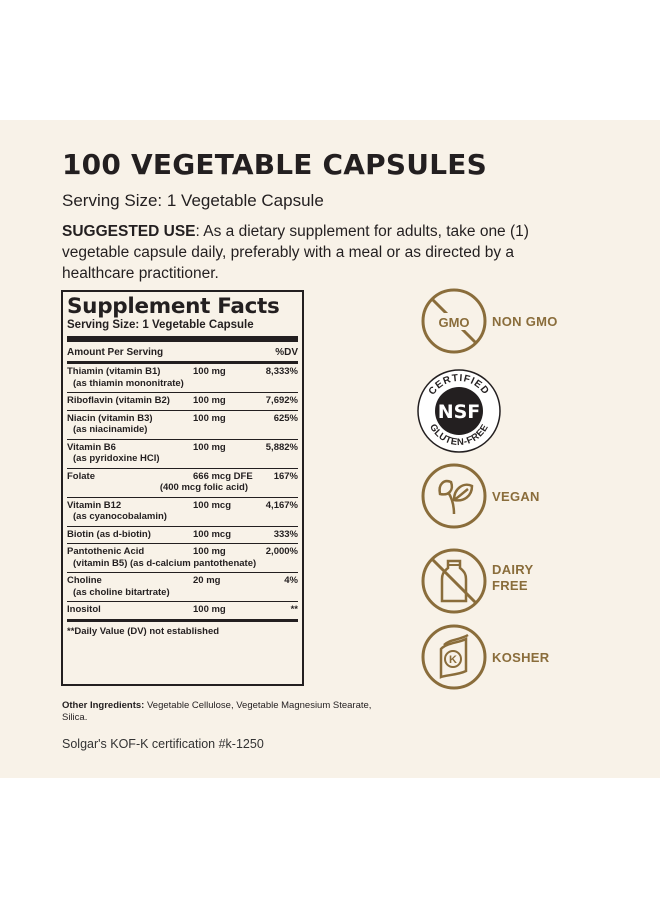 This screenshot has height=900, width=660. Describe the element at coordinates (114, 371) in the screenshot. I see `nutrient-name: Thiamin (vitamin B1)` at that location.